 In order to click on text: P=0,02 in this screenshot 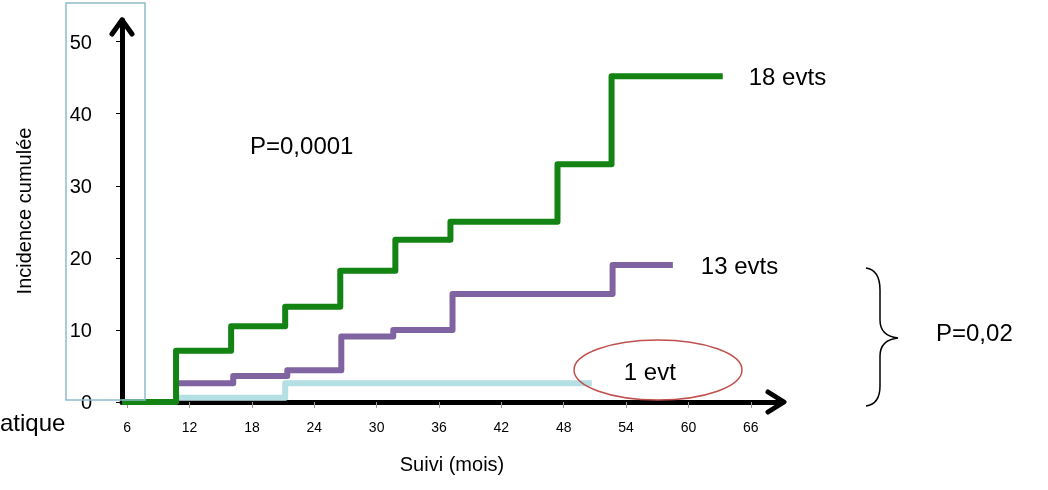, I will do `click(974, 332)`.